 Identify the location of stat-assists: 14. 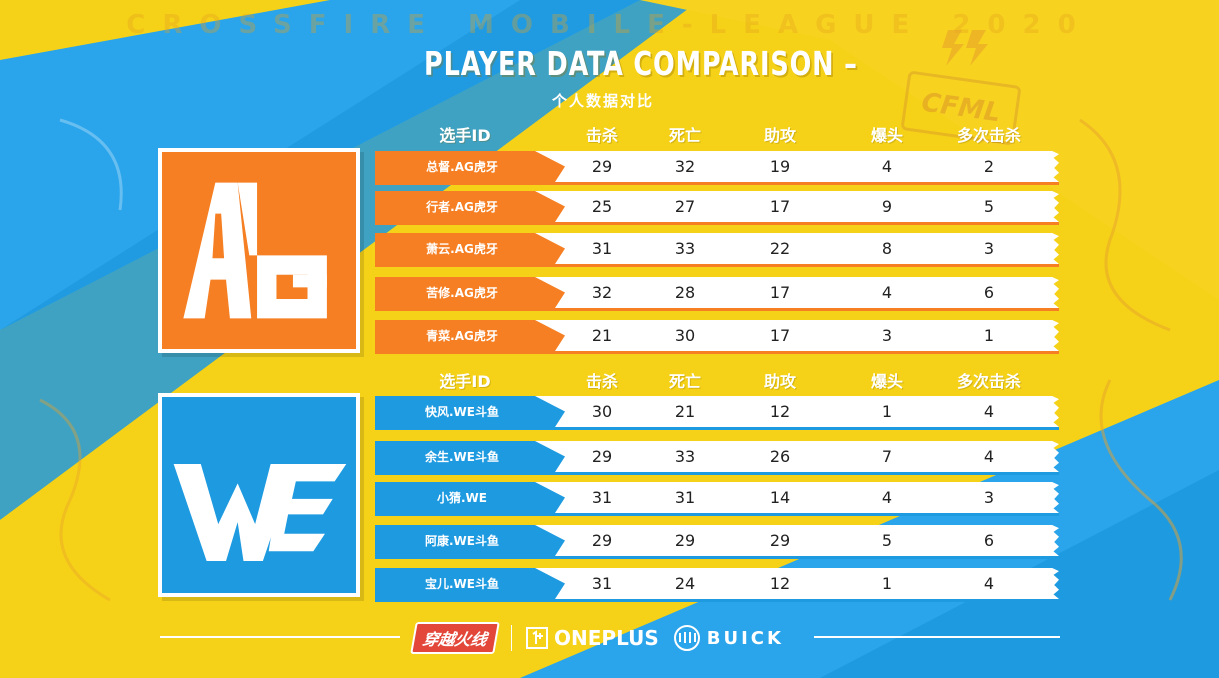
(780, 497).